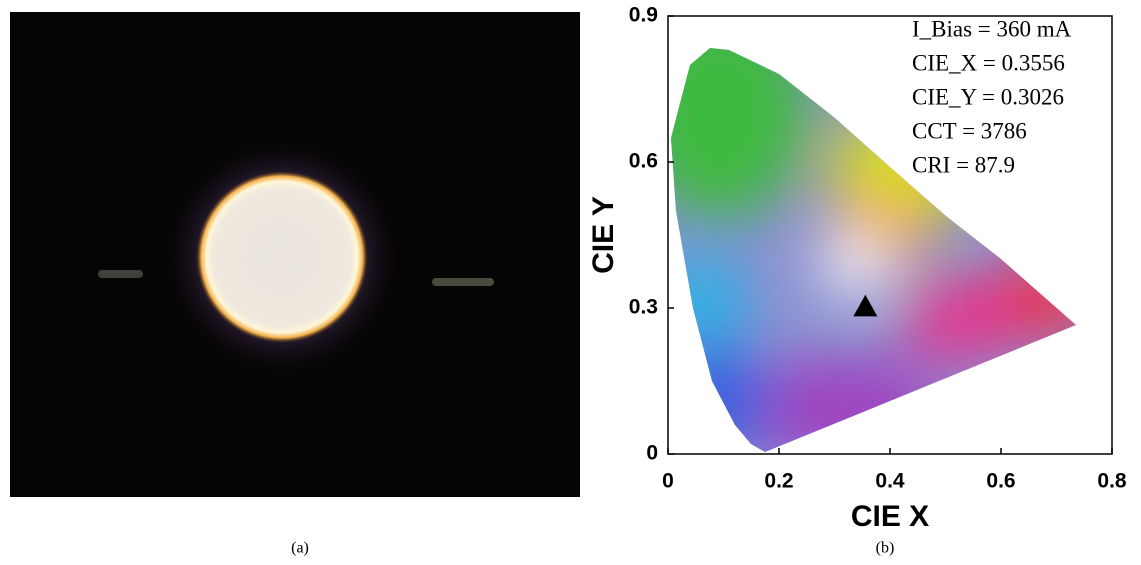 Image resolution: width=1141 pixels, height=565 pixels. I want to click on annotation: CIE_Y = 0.3026, so click(988, 96).